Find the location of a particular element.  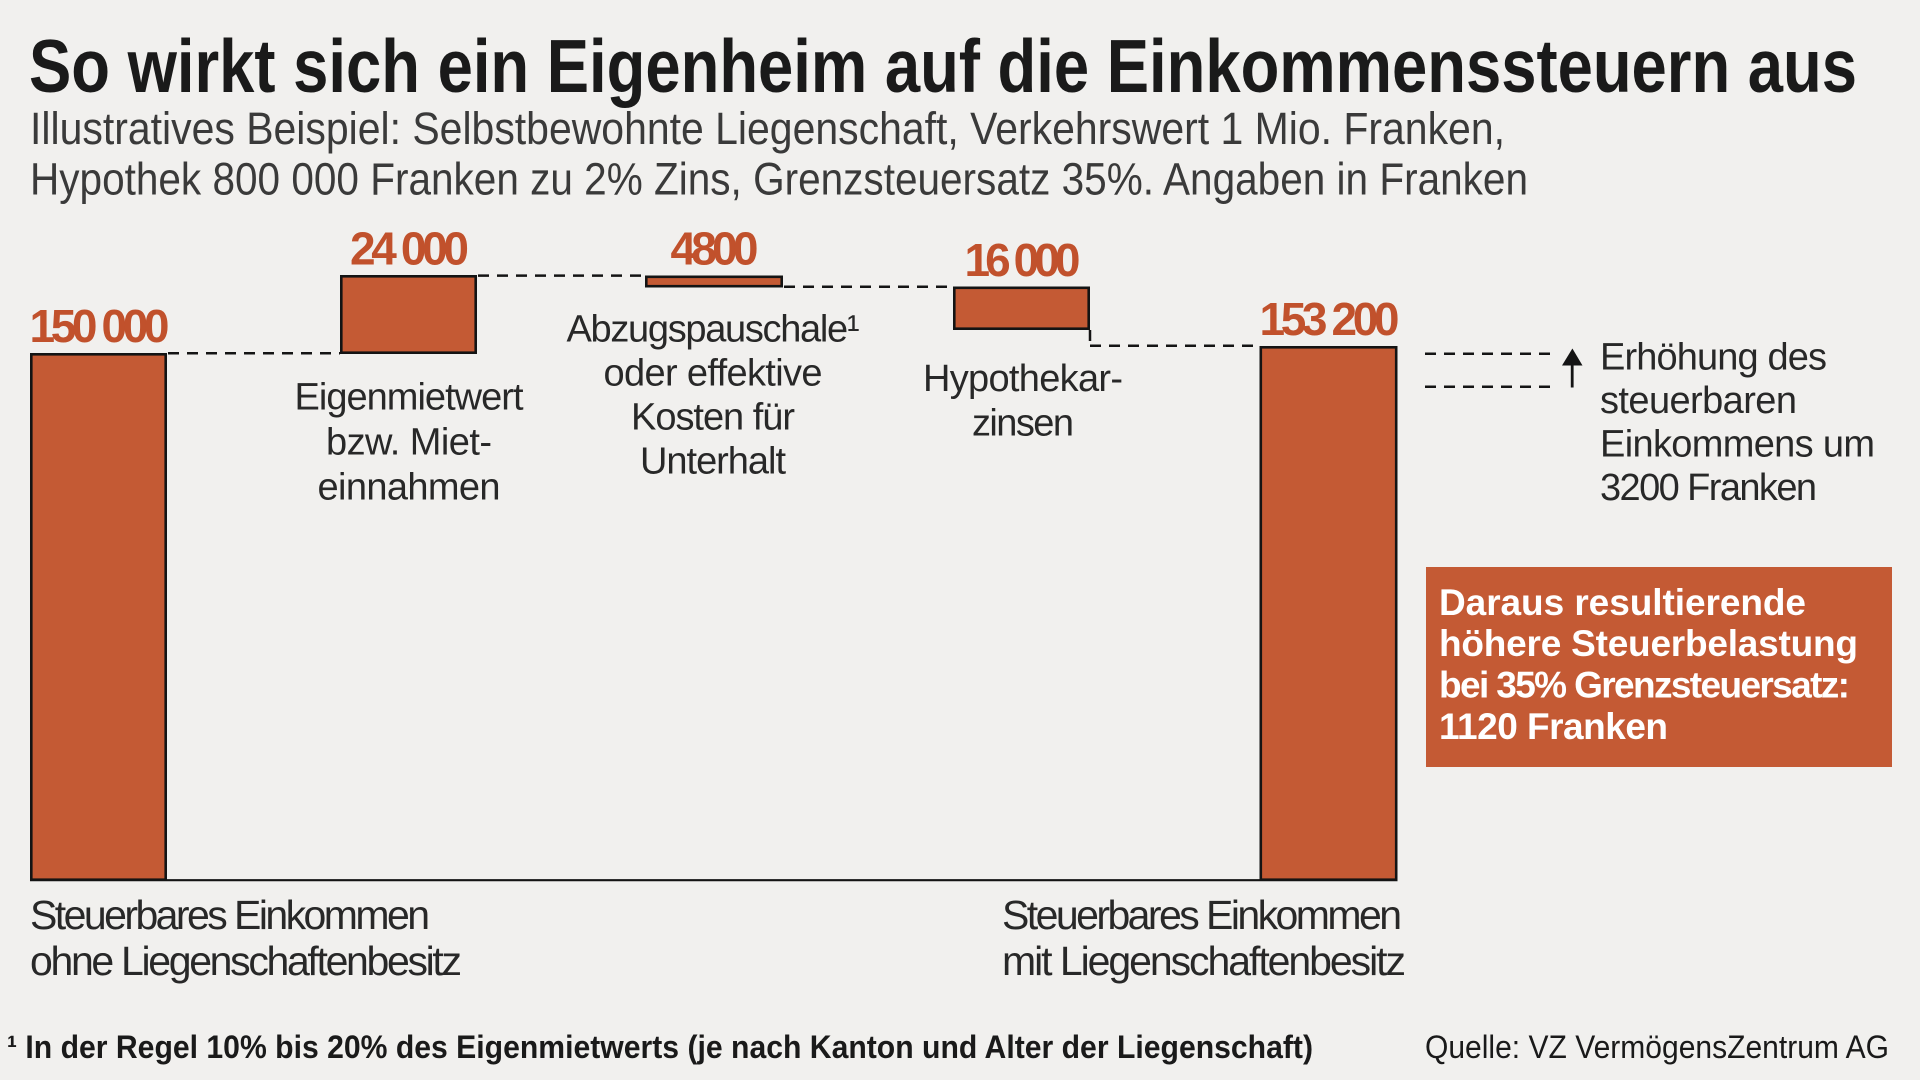

svg-text: zinsen is located at coordinates (1023, 423).